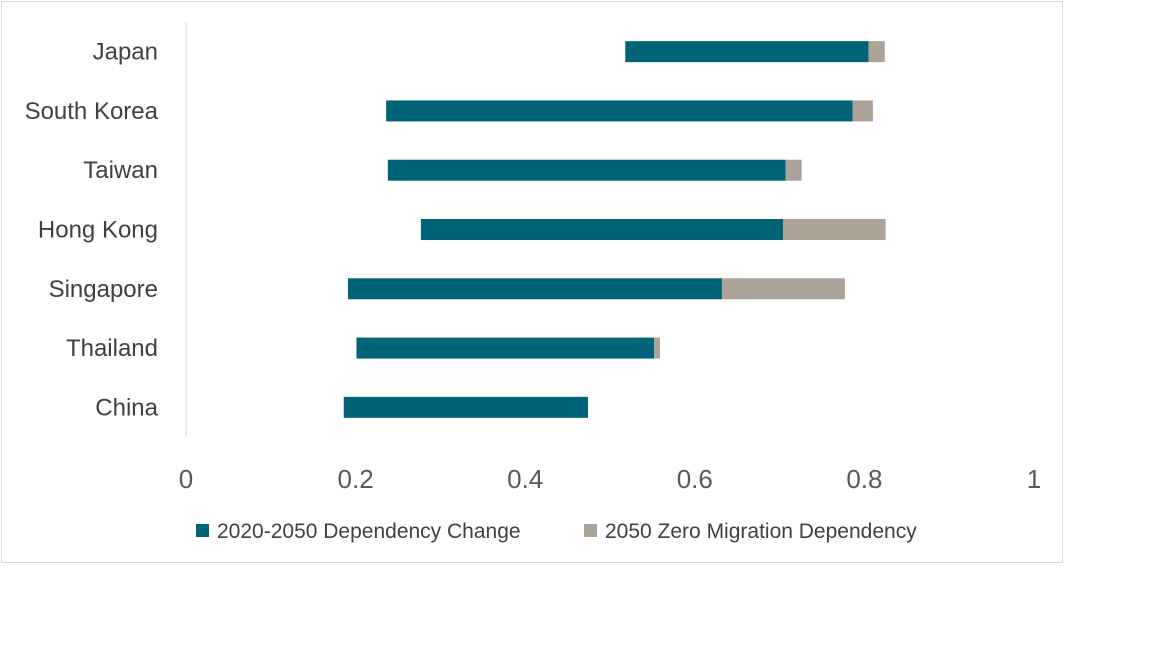 This screenshot has width=1152, height=648. Describe the element at coordinates (126, 407) in the screenshot. I see `category-label: China` at that location.